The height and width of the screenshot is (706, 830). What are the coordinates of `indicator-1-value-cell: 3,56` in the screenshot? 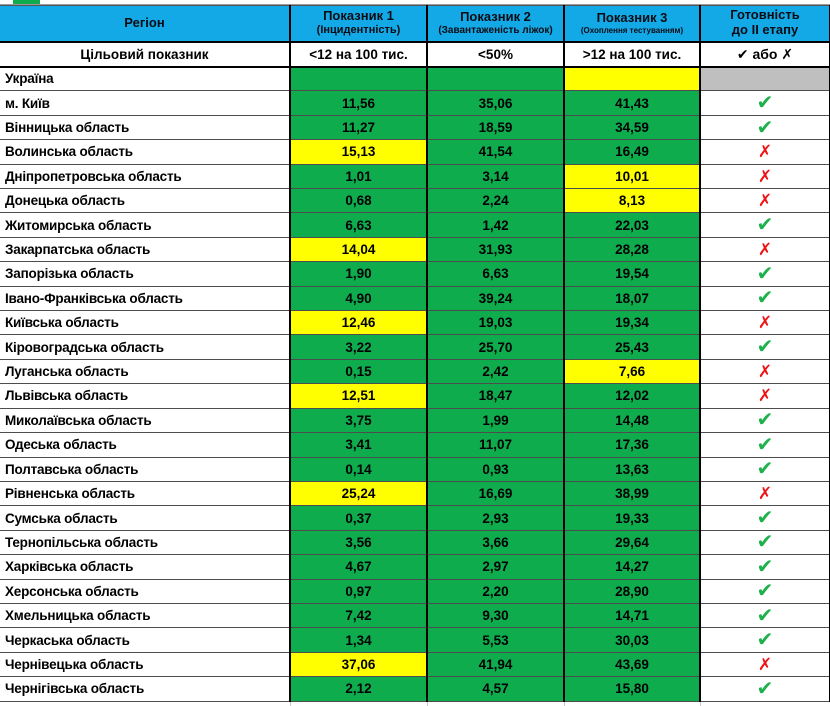 It's located at (358, 543).